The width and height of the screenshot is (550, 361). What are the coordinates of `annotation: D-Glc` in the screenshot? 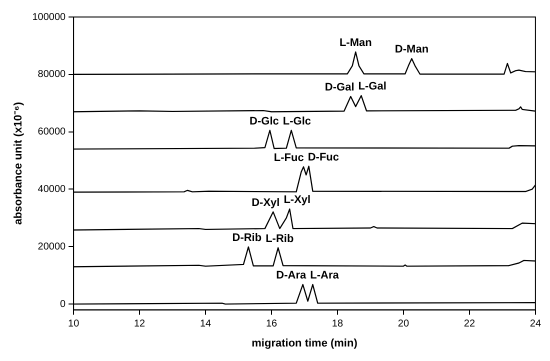 It's located at (264, 121).